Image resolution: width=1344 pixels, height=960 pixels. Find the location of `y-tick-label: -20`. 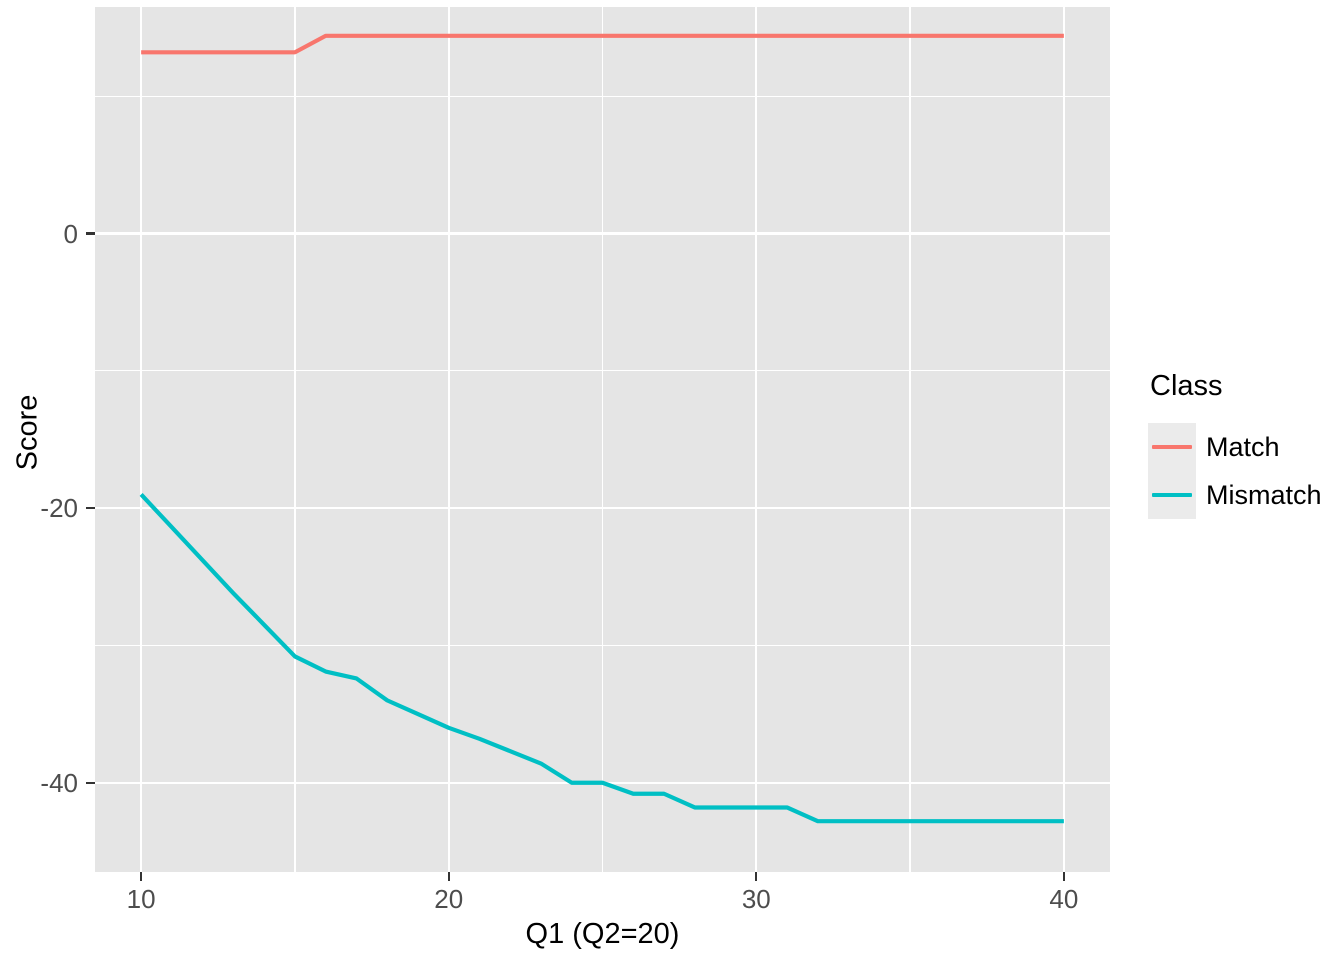

y-tick-label: -20 is located at coordinates (59, 508).